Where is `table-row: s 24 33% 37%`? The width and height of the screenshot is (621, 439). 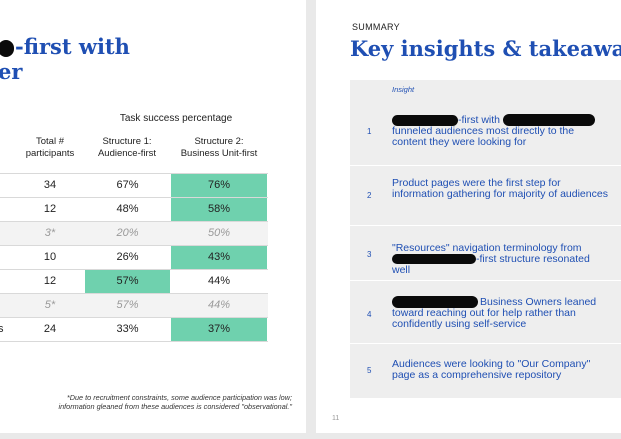
table-row: s 24 33% 37% is located at coordinates (134, 329).